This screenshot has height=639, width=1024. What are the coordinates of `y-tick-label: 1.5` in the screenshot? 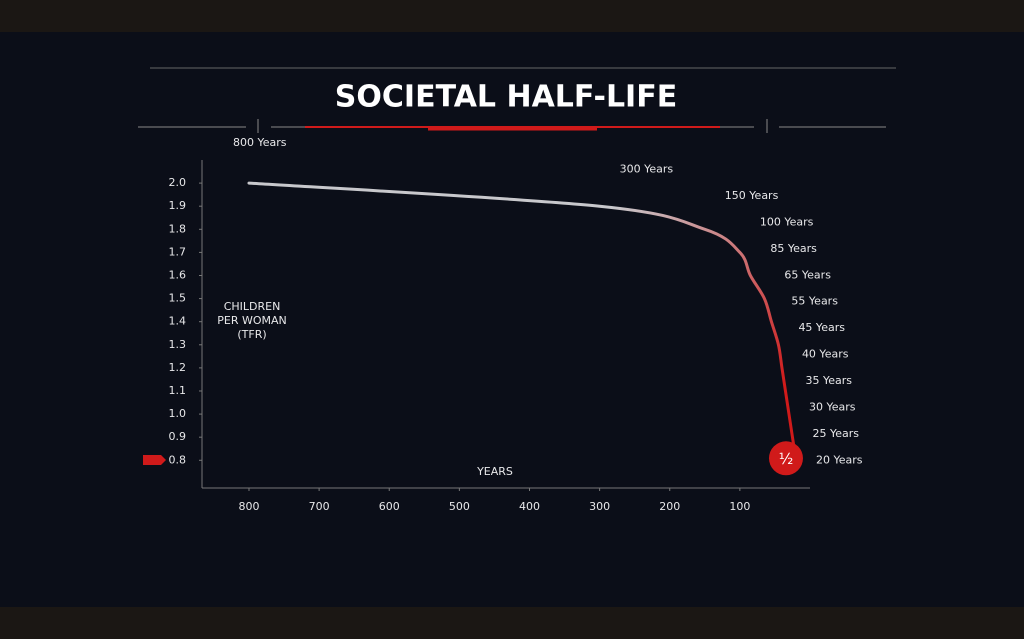 It's located at (178, 298).